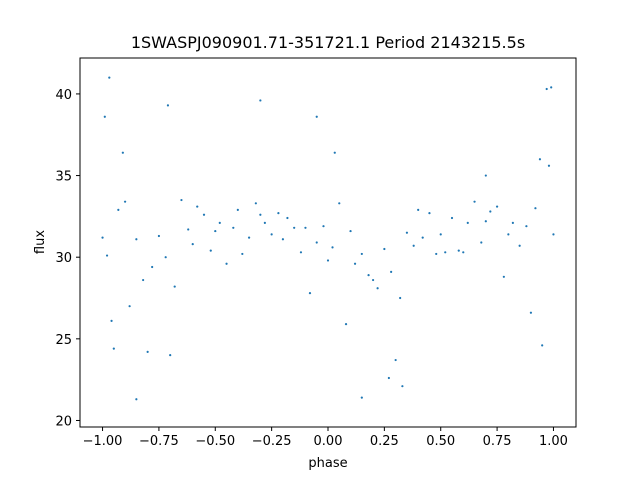 This screenshot has width=640, height=480. I want to click on x-tick-label: 1.00, so click(553, 441).